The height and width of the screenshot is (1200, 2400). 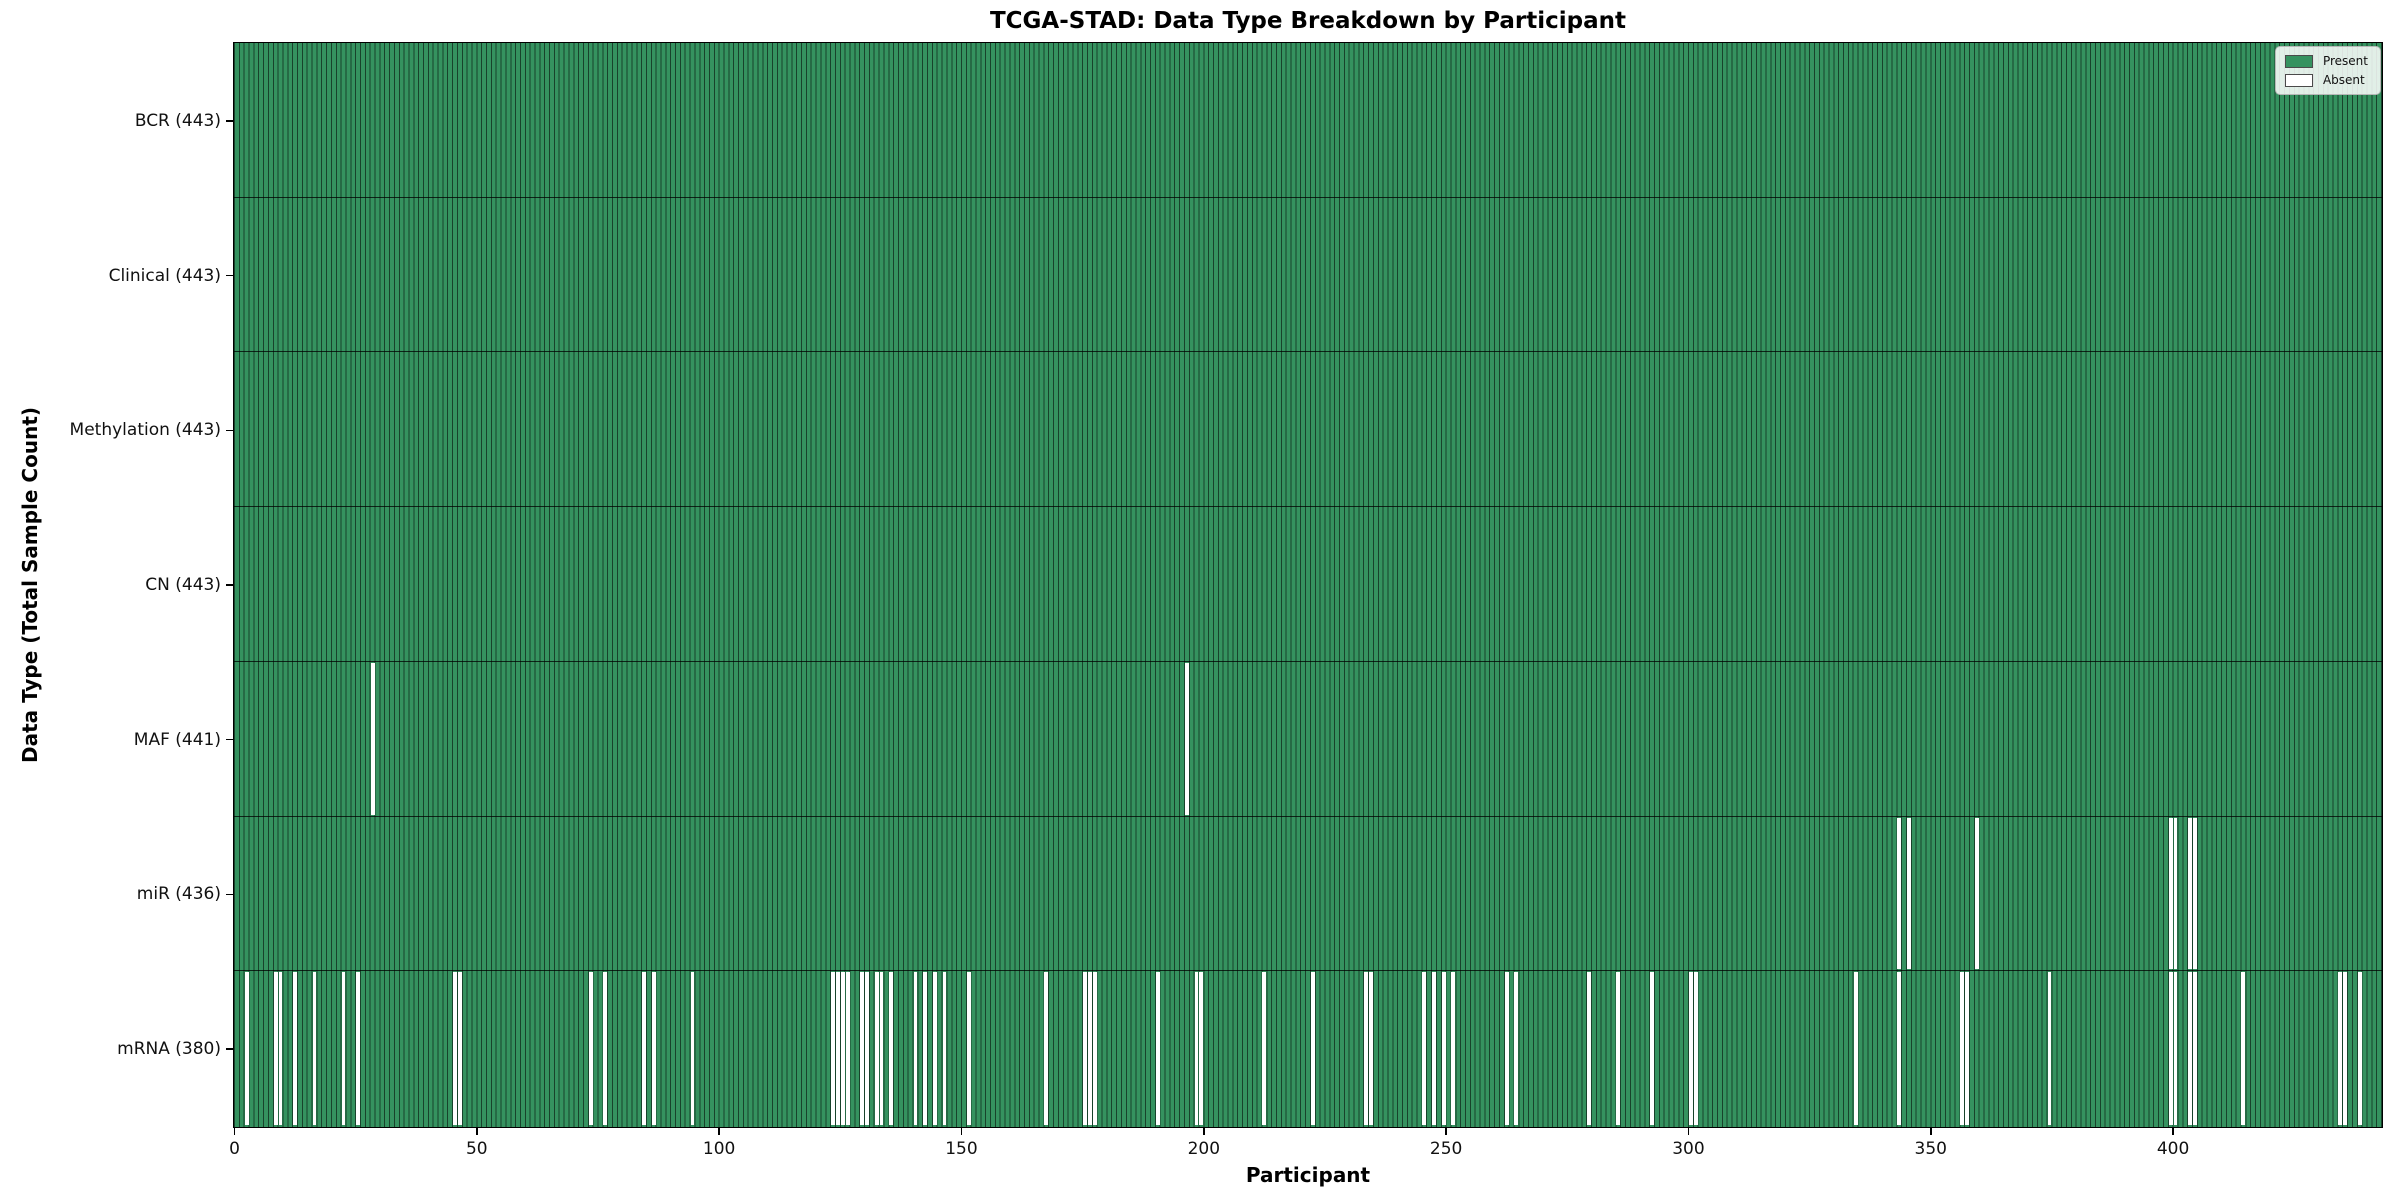 I want to click on plot-row-clinical, so click(x=1308, y=275).